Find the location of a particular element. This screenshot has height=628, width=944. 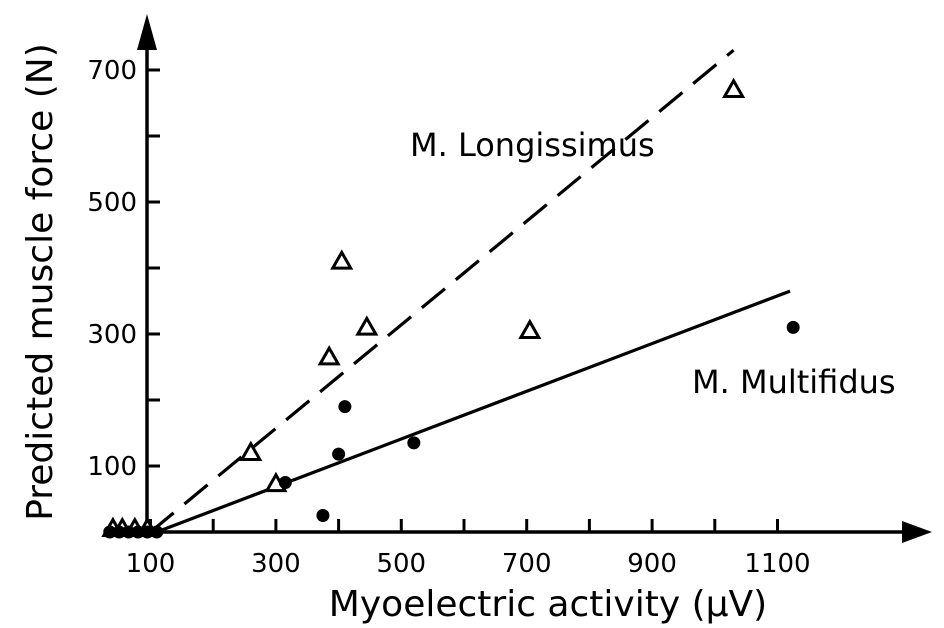

series-label-longissimus: M. Longissimus is located at coordinates (532, 145).